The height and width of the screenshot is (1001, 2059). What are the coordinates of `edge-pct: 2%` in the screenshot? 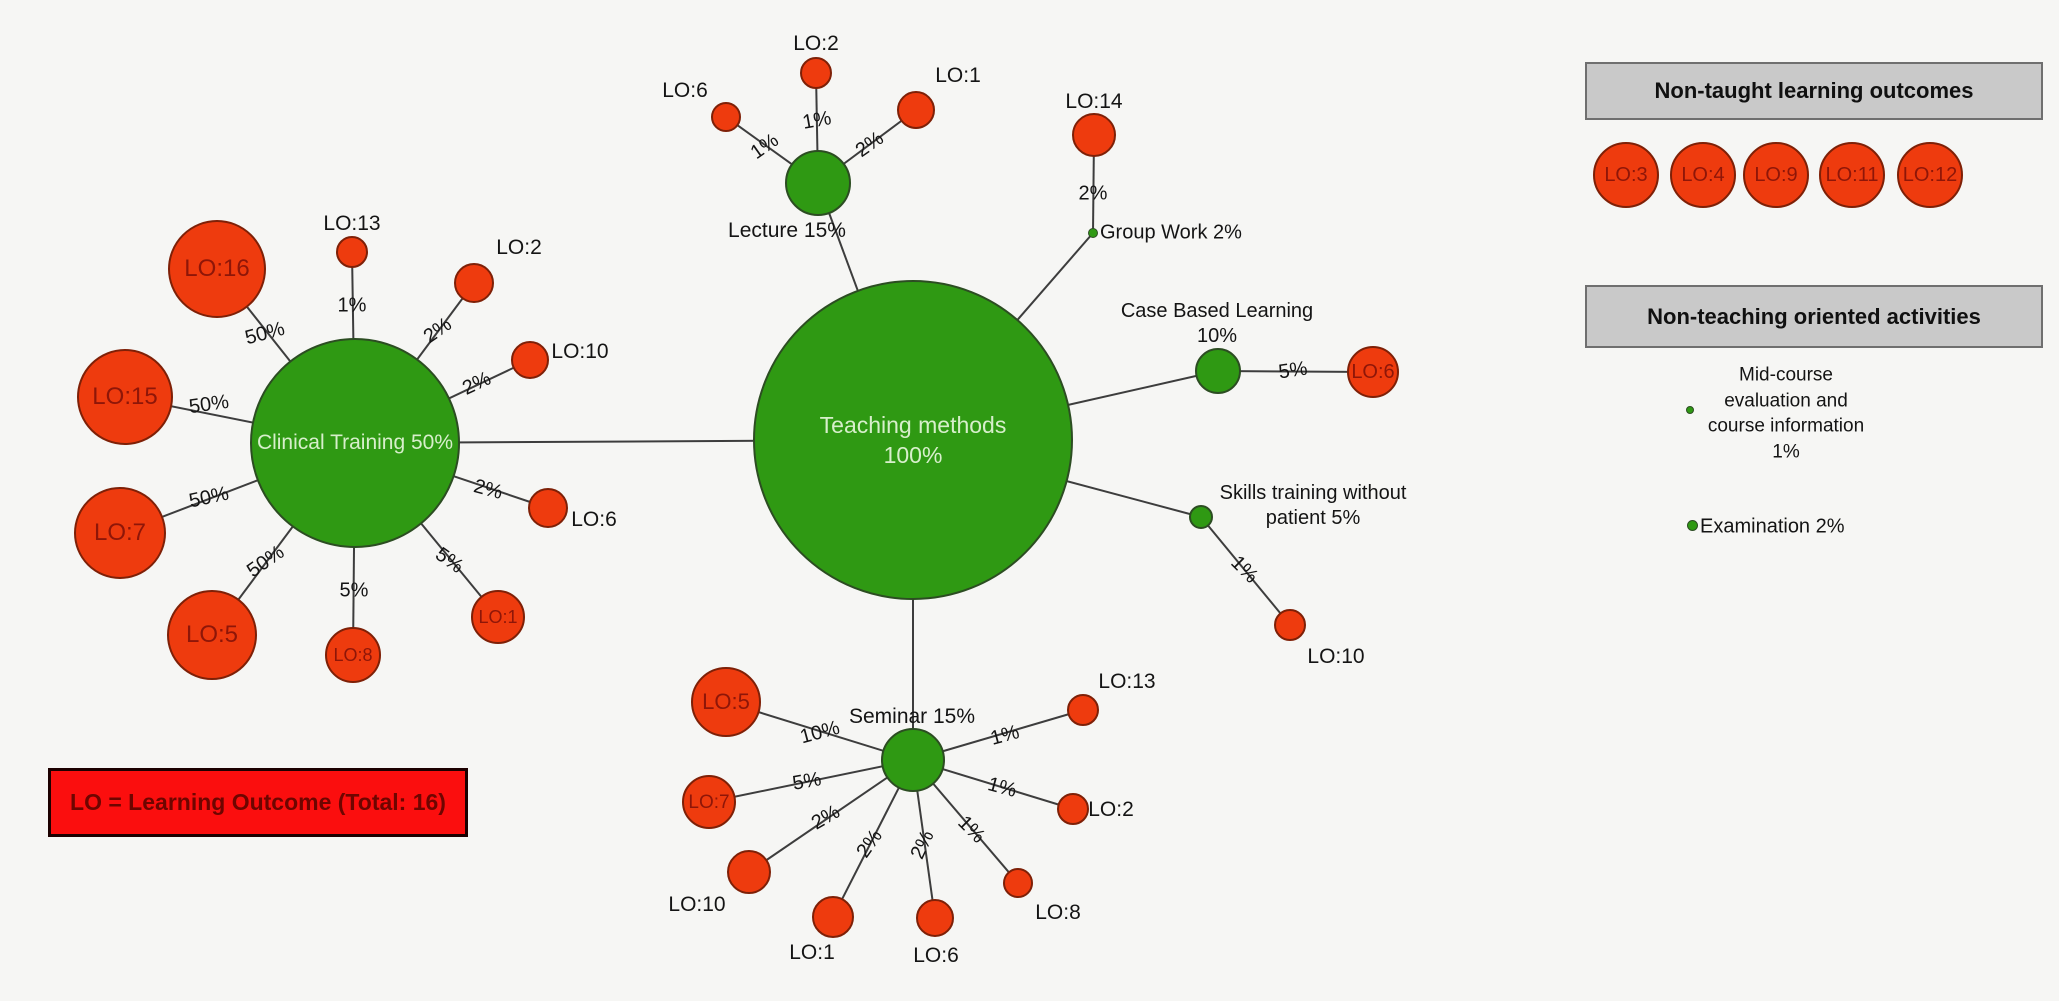 It's located at (1093, 193).